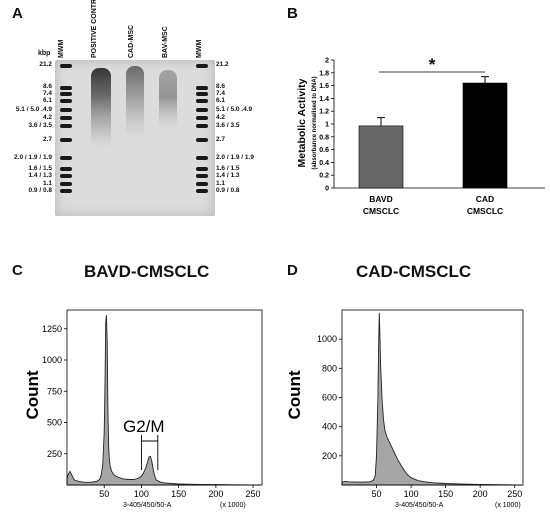 The image size is (550, 515). Describe the element at coordinates (17, 270) in the screenshot. I see `panel-letter-c: C` at that location.